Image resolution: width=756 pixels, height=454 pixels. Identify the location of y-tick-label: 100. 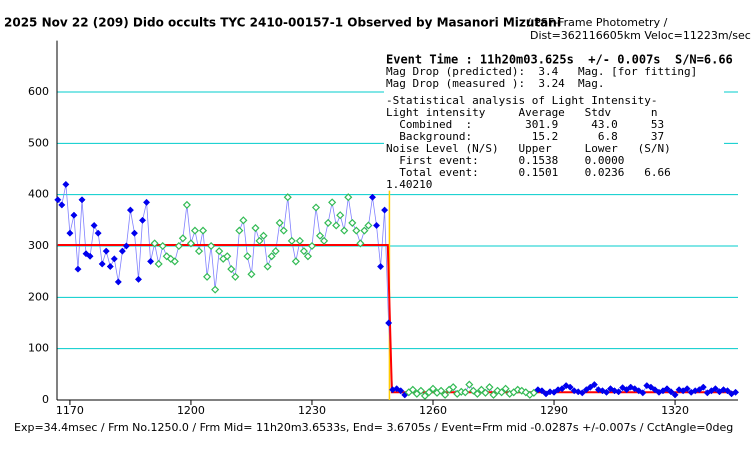
(38, 348).